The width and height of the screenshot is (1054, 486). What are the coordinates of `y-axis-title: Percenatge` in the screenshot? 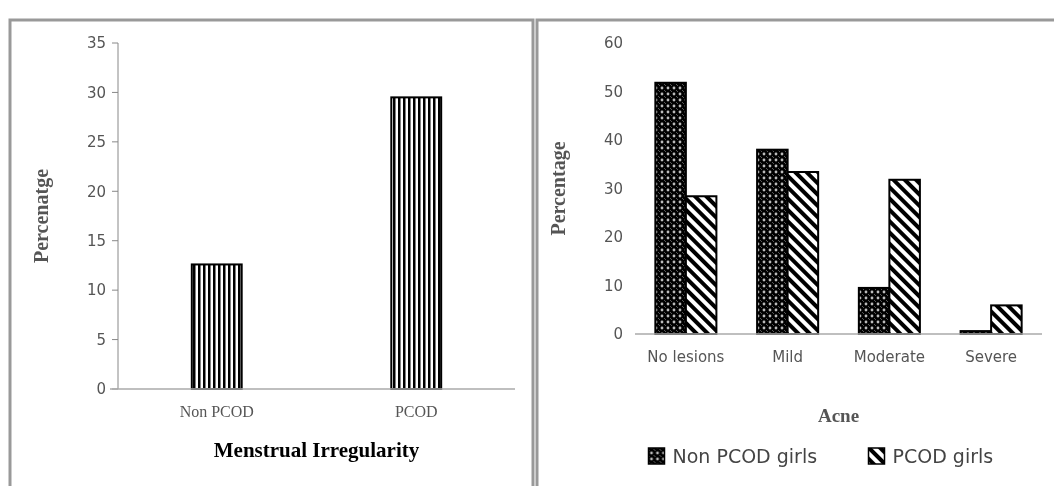 It's located at (41, 216).